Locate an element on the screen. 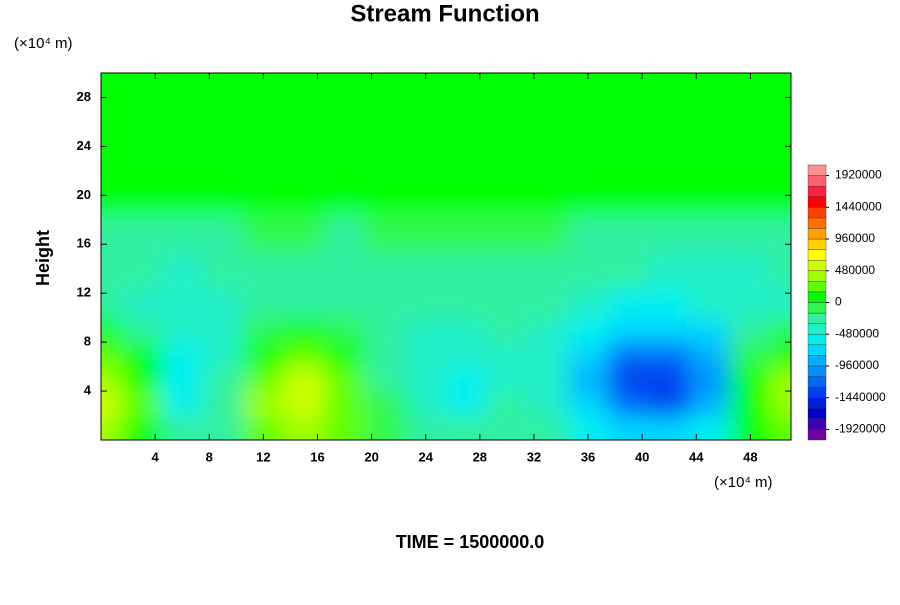 The width and height of the screenshot is (900, 605). colorbar-label: 960000 is located at coordinates (855, 238).